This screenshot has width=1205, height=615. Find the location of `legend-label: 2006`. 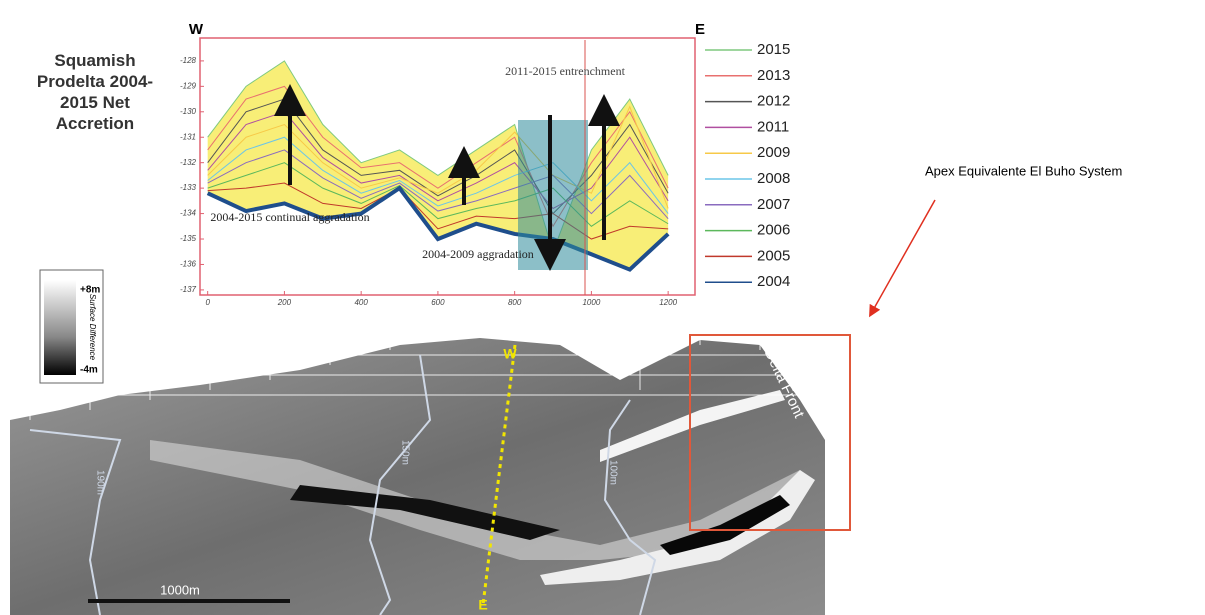

legend-label: 2006 is located at coordinates (773, 230).